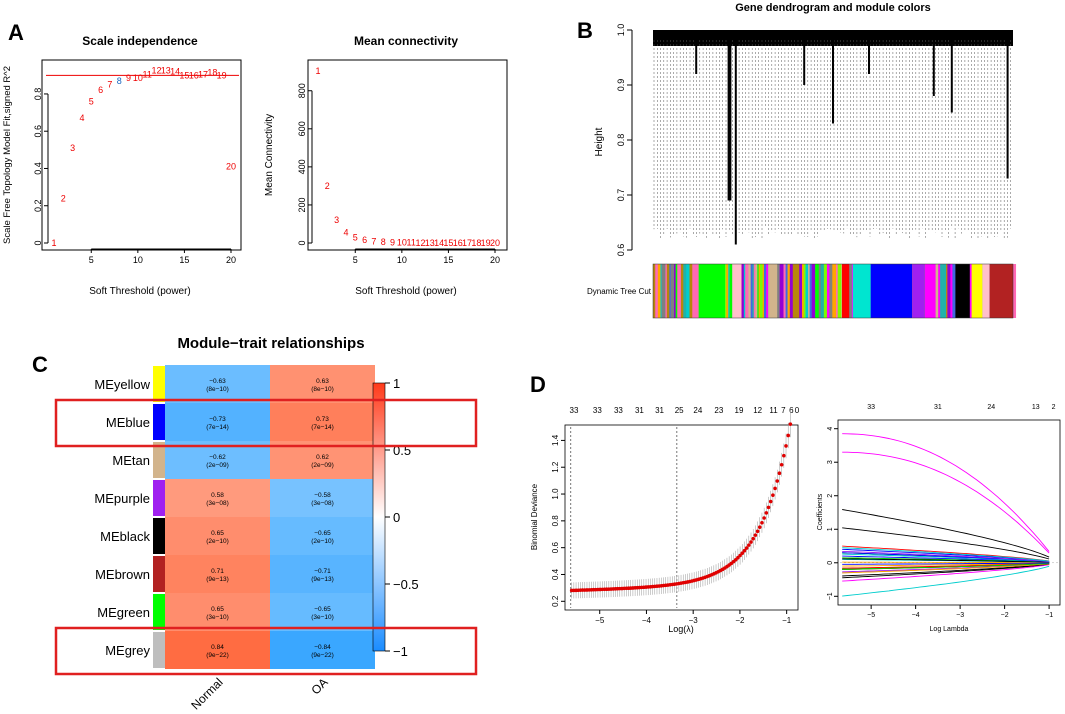 This screenshot has height=714, width=1065. I want to click on y-tick-label: 0, so click(302, 242).